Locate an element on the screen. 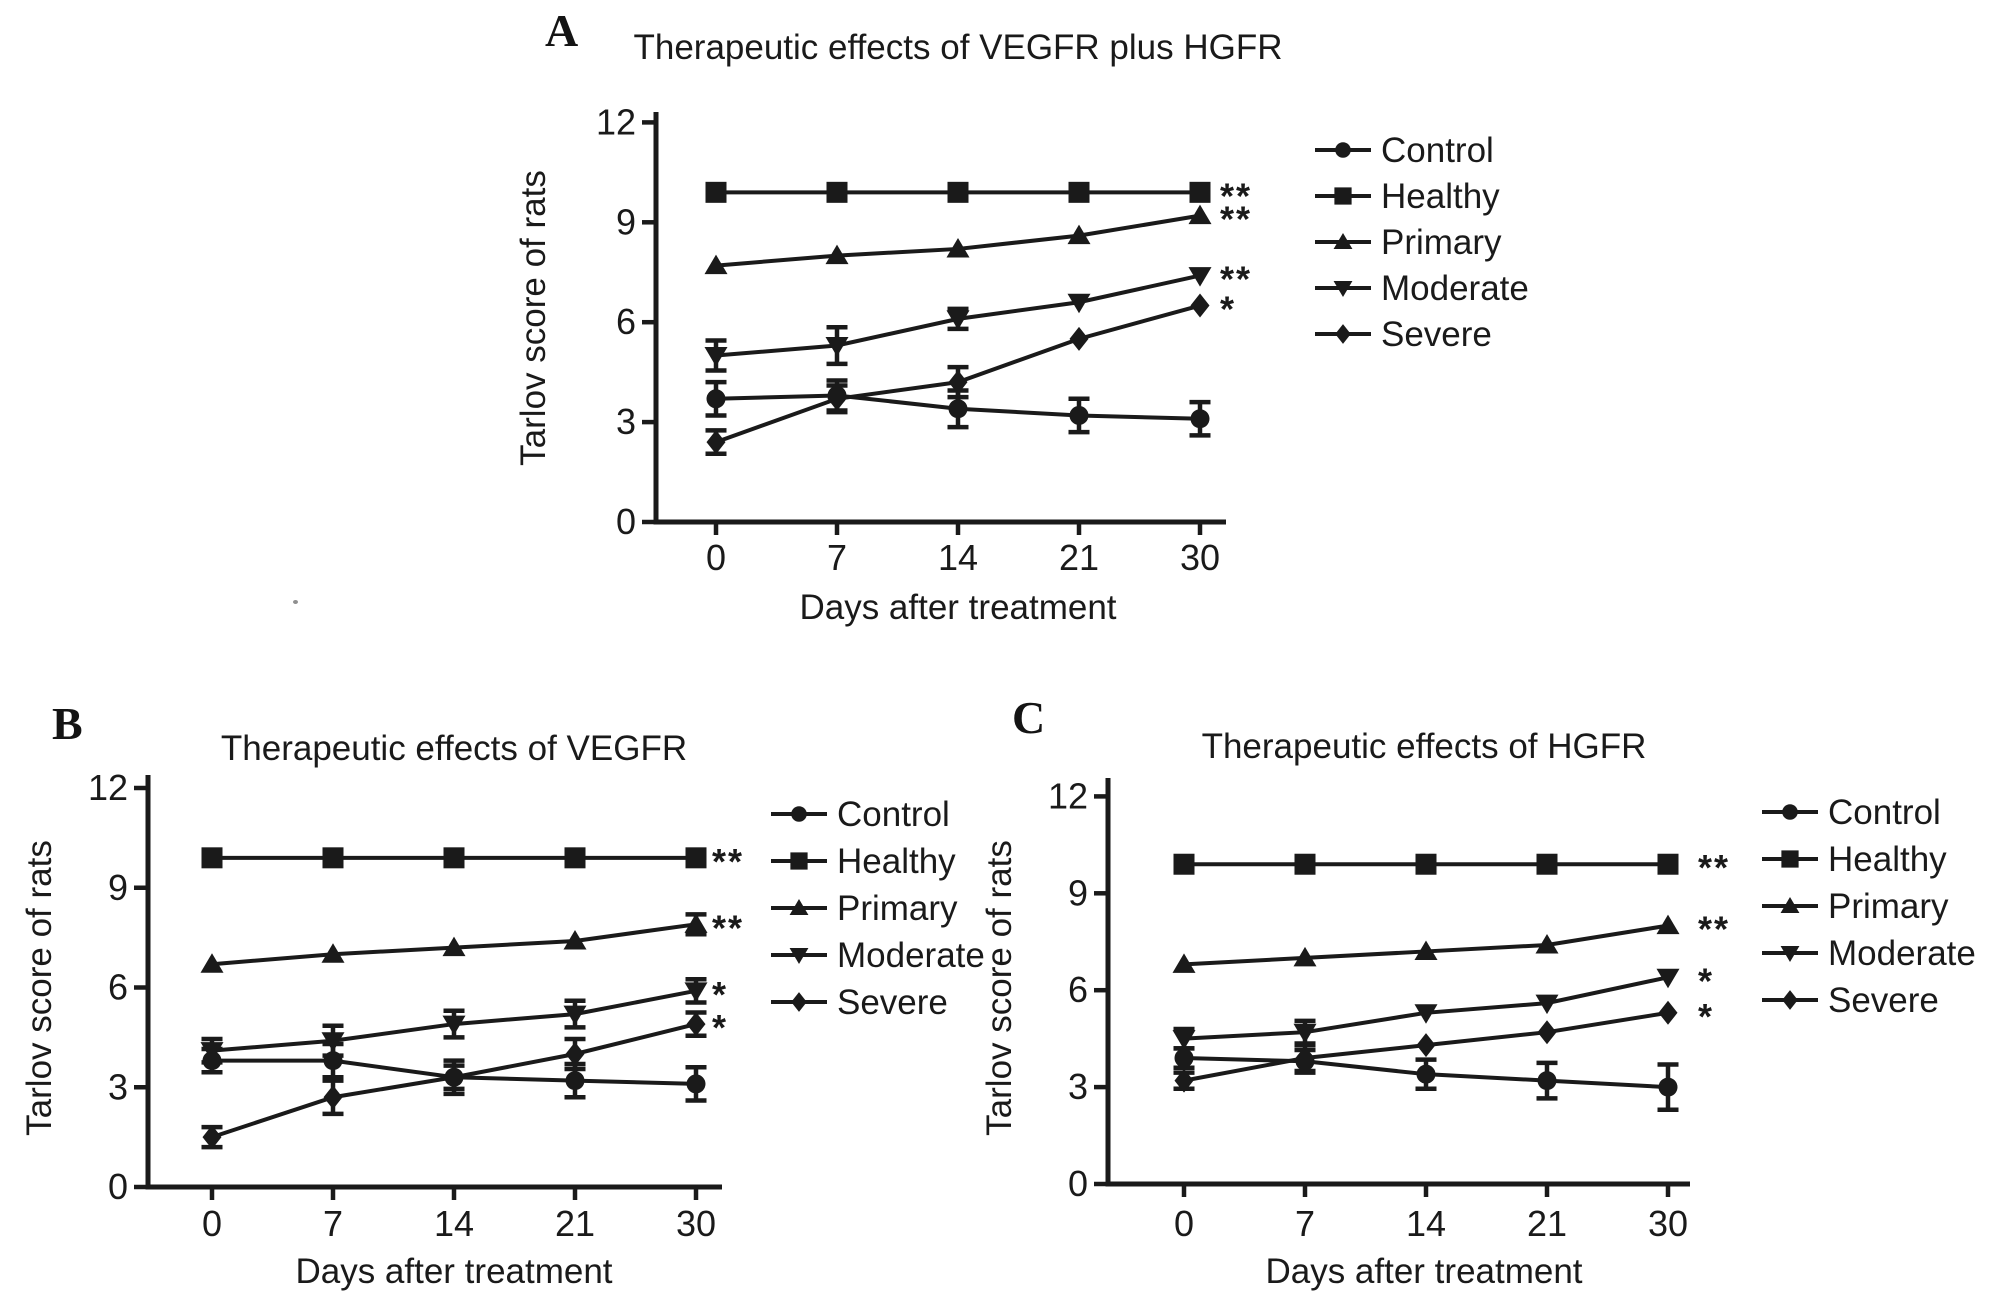 The image size is (2008, 1299). panel-a-x-axis-label: Days after treatment is located at coordinates (958, 607).